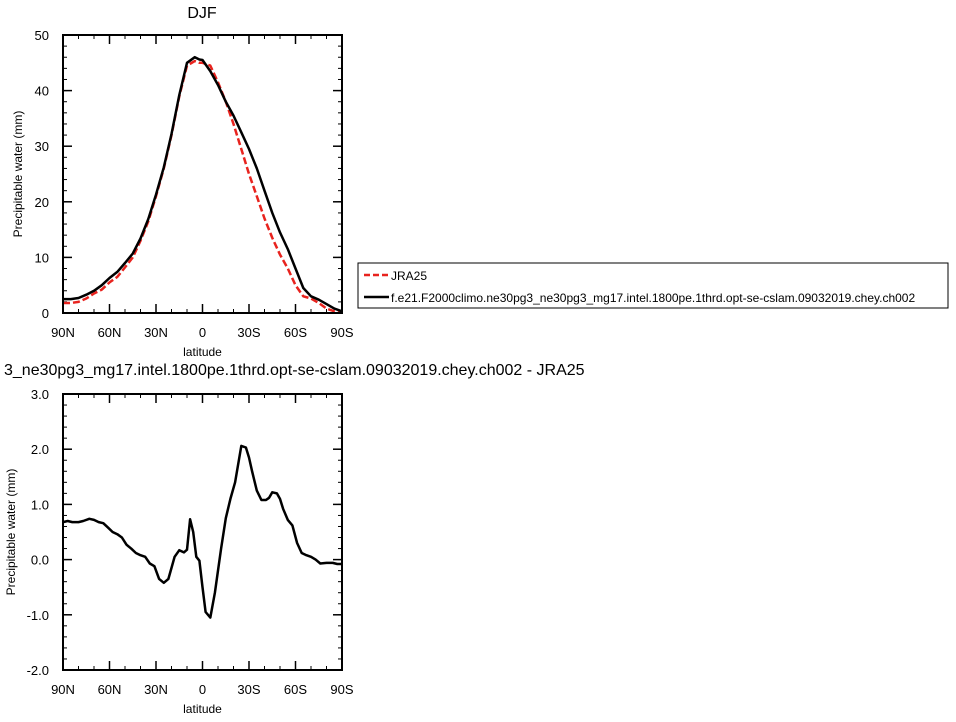 Image resolution: width=956 pixels, height=722 pixels. Describe the element at coordinates (45, 313) in the screenshot. I see `y-tick-label: 0` at that location.